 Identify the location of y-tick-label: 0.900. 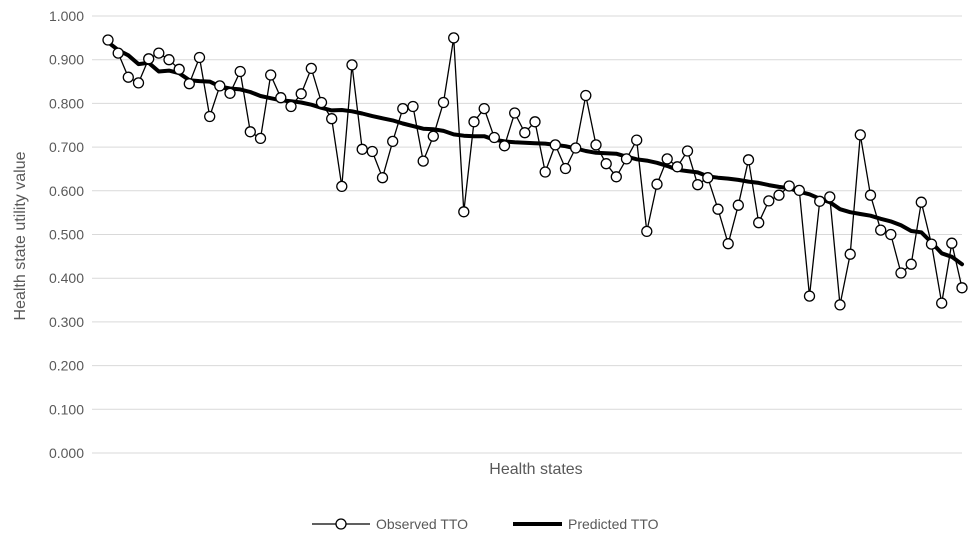
(66, 60).